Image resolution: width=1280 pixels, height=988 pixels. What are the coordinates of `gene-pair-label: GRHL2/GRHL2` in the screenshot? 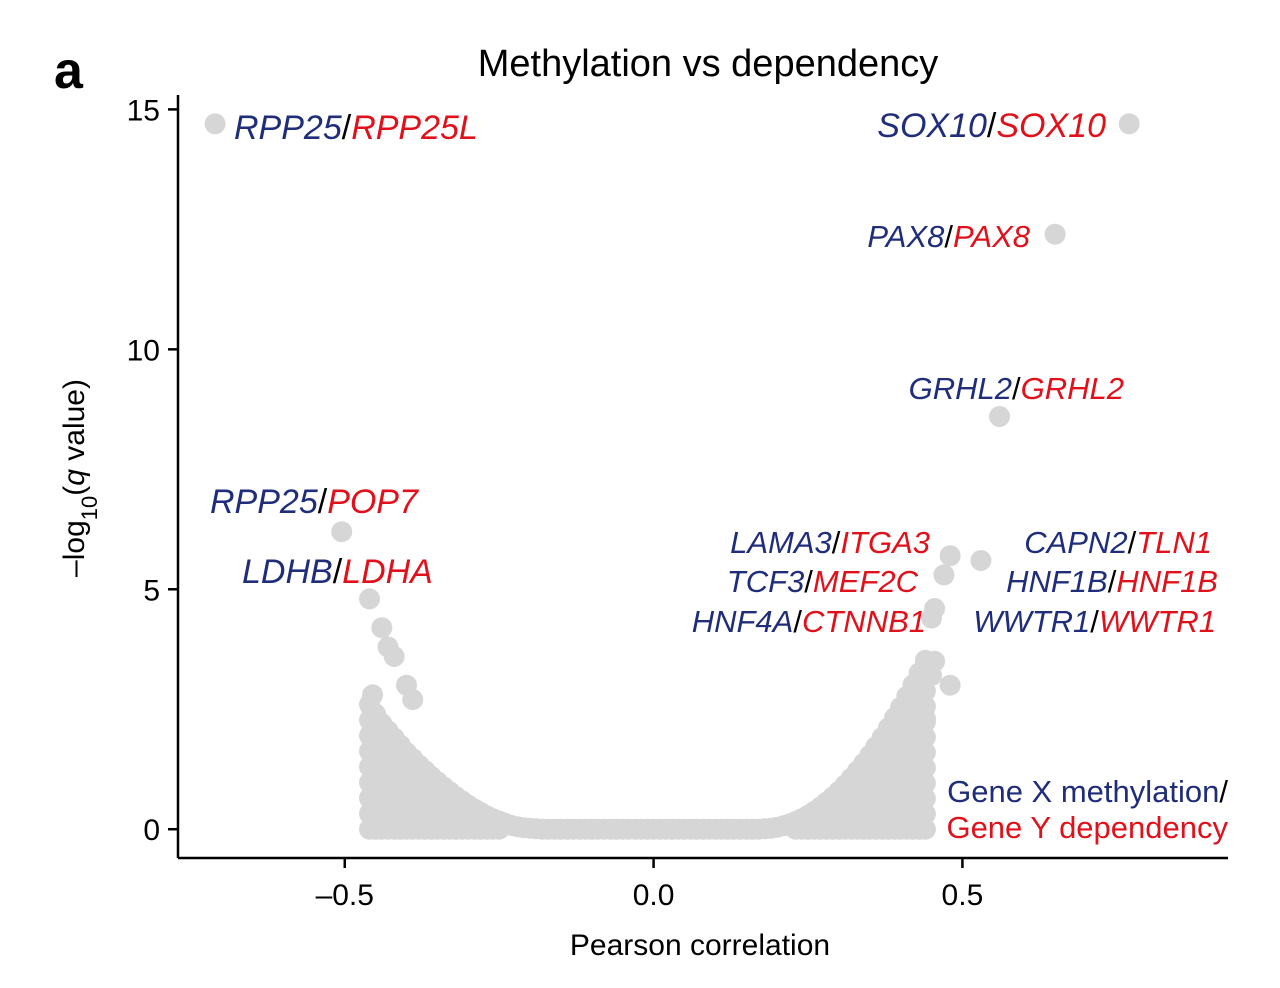 It's located at (1016, 388).